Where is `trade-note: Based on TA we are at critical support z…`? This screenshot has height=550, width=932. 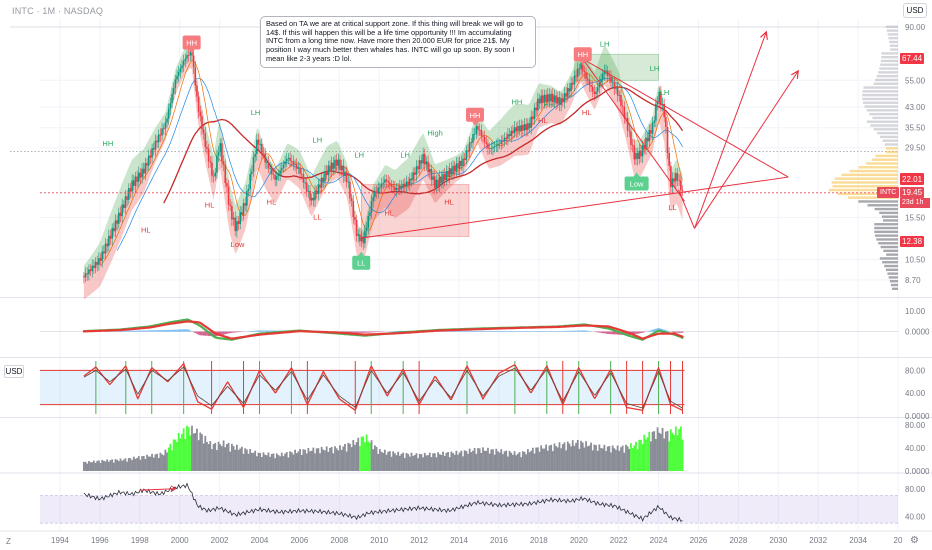 trade-note: Based on TA we are at critical support z… is located at coordinates (398, 42).